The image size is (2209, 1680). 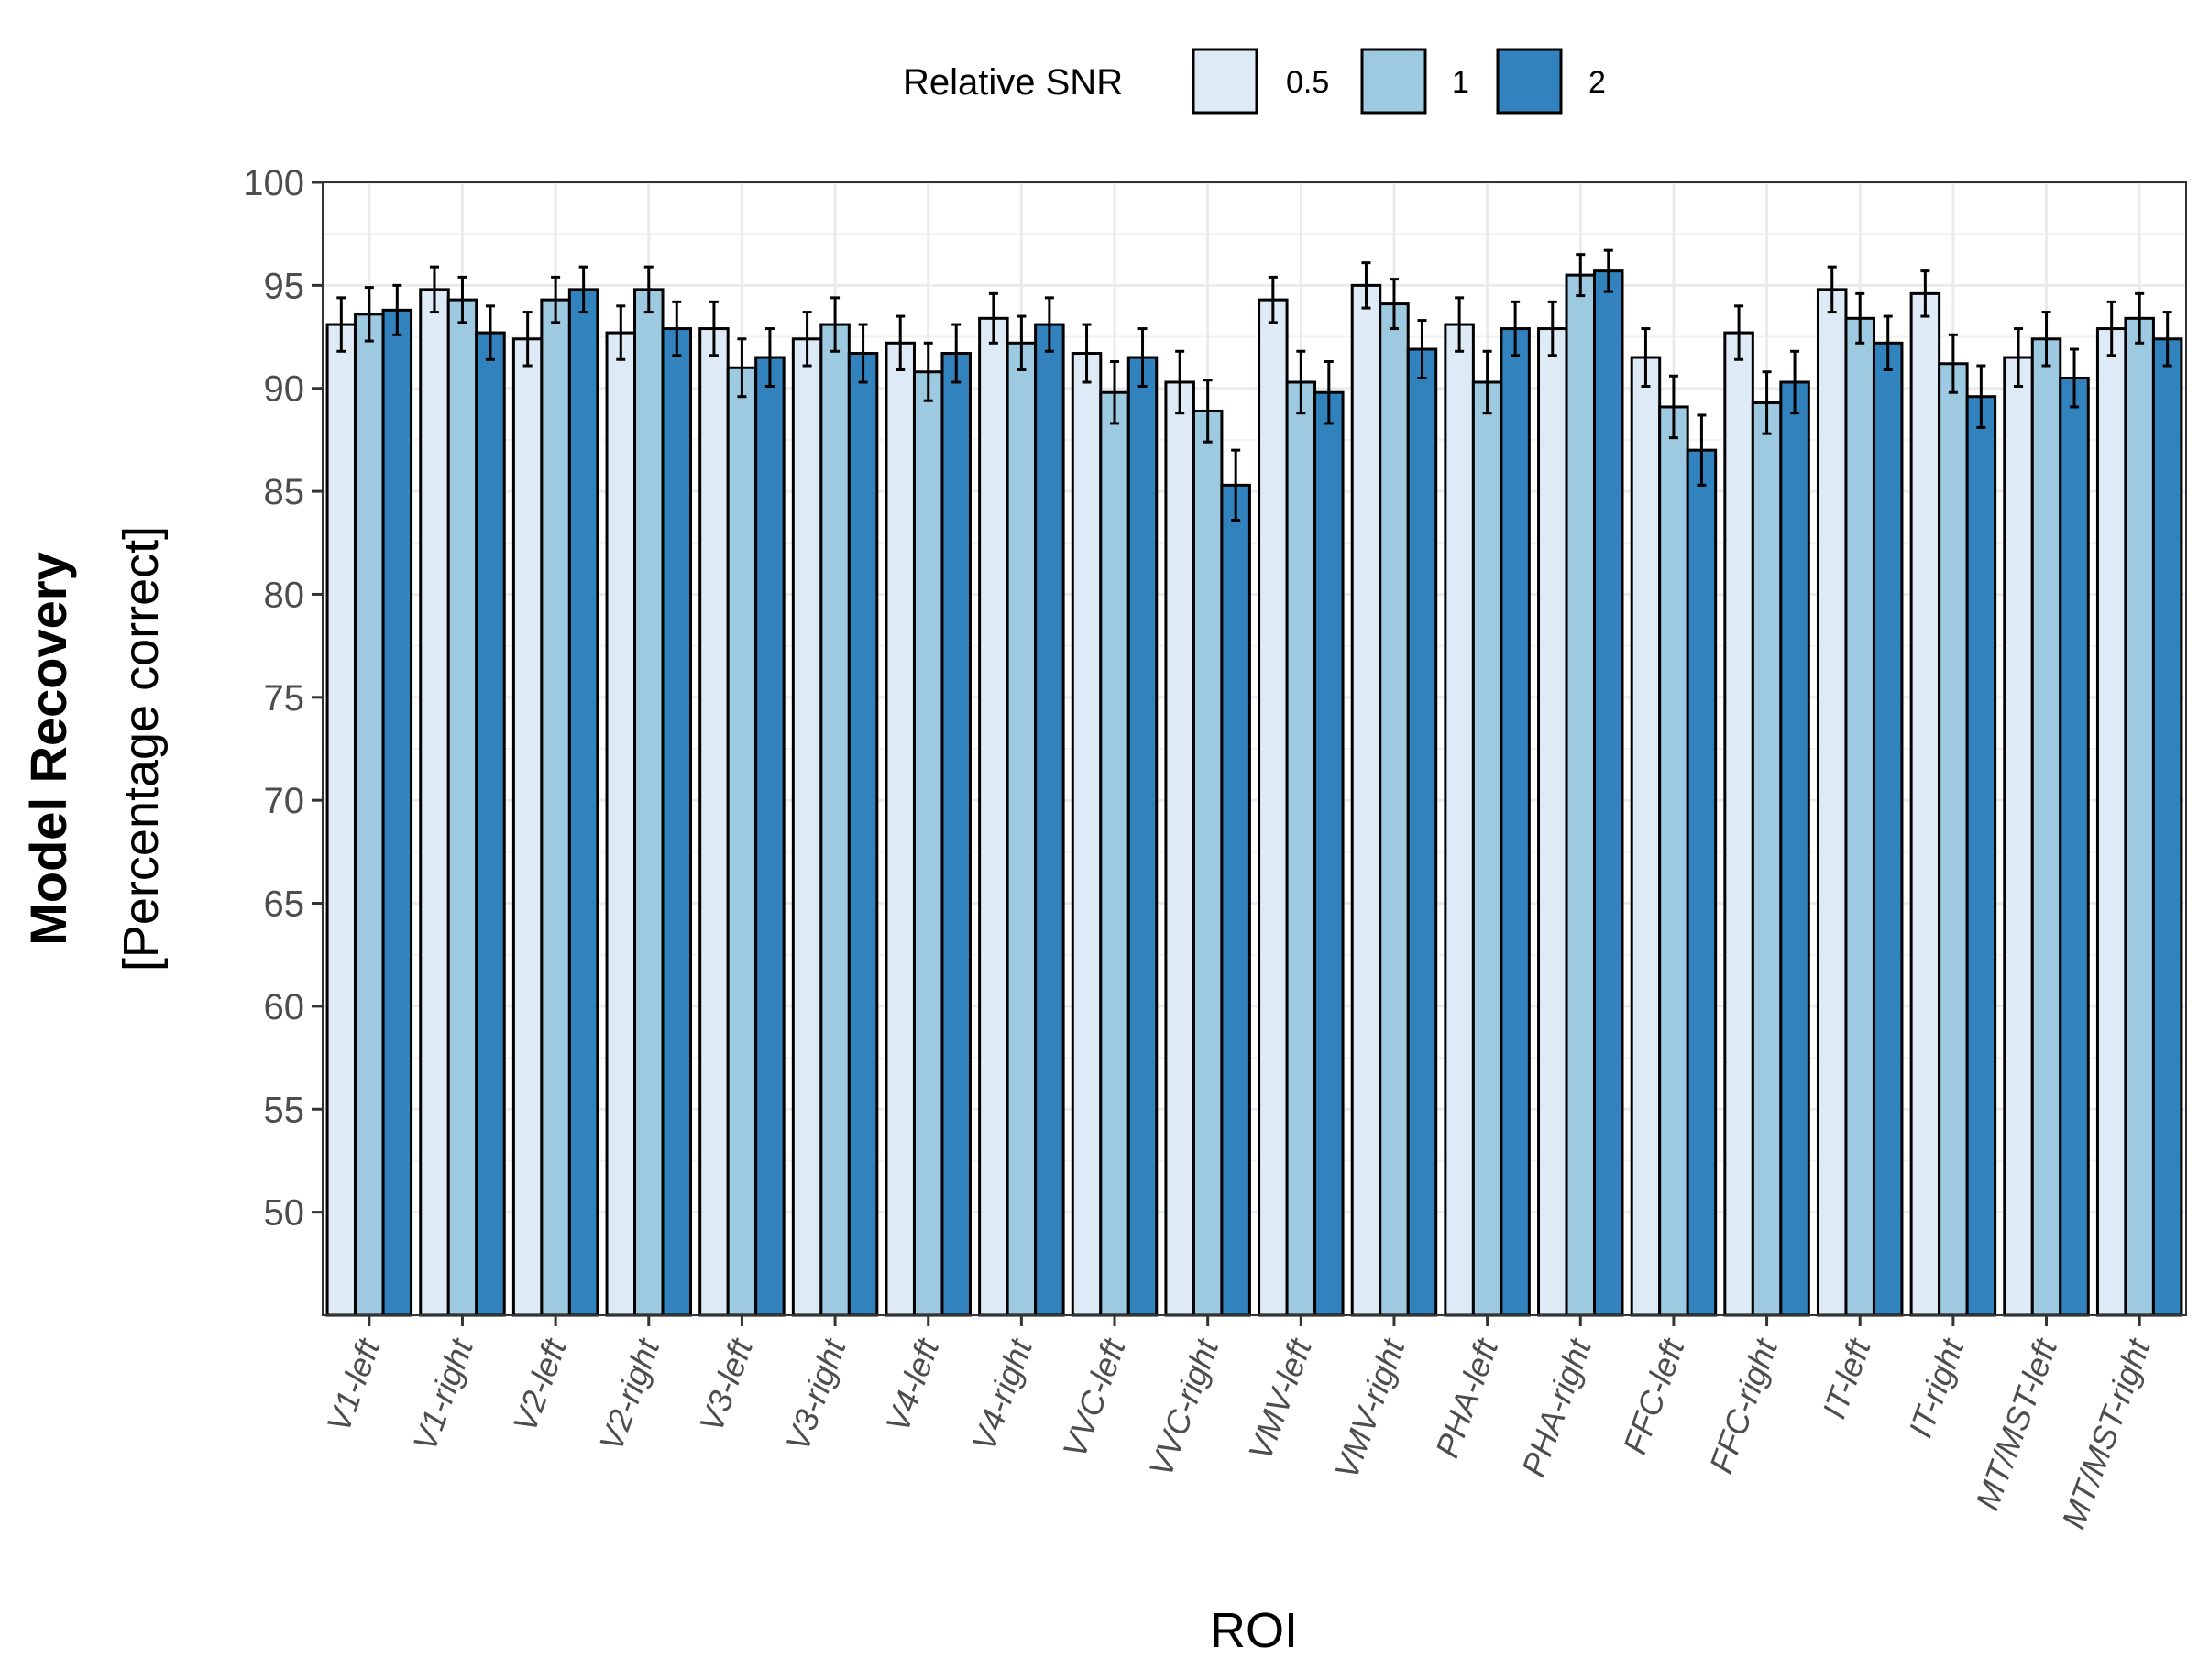 I want to click on y-tick-label: 70, so click(x=284, y=801).